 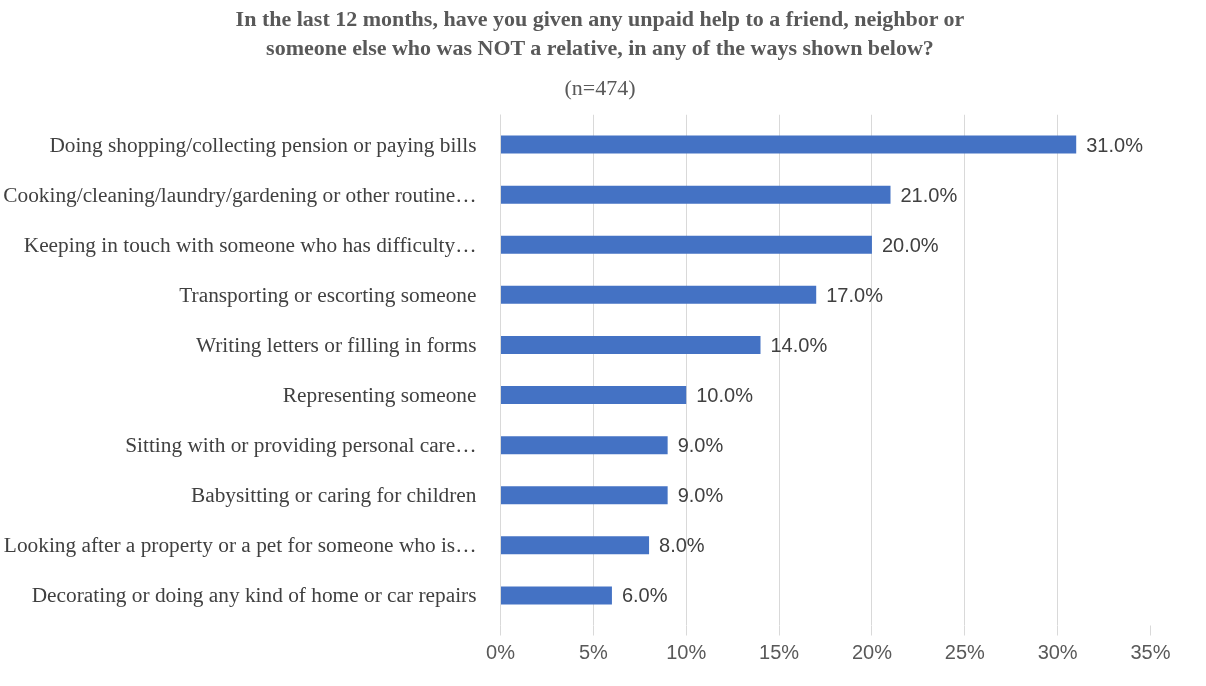 I want to click on x-tick-label: 30%, so click(x=1057, y=651).